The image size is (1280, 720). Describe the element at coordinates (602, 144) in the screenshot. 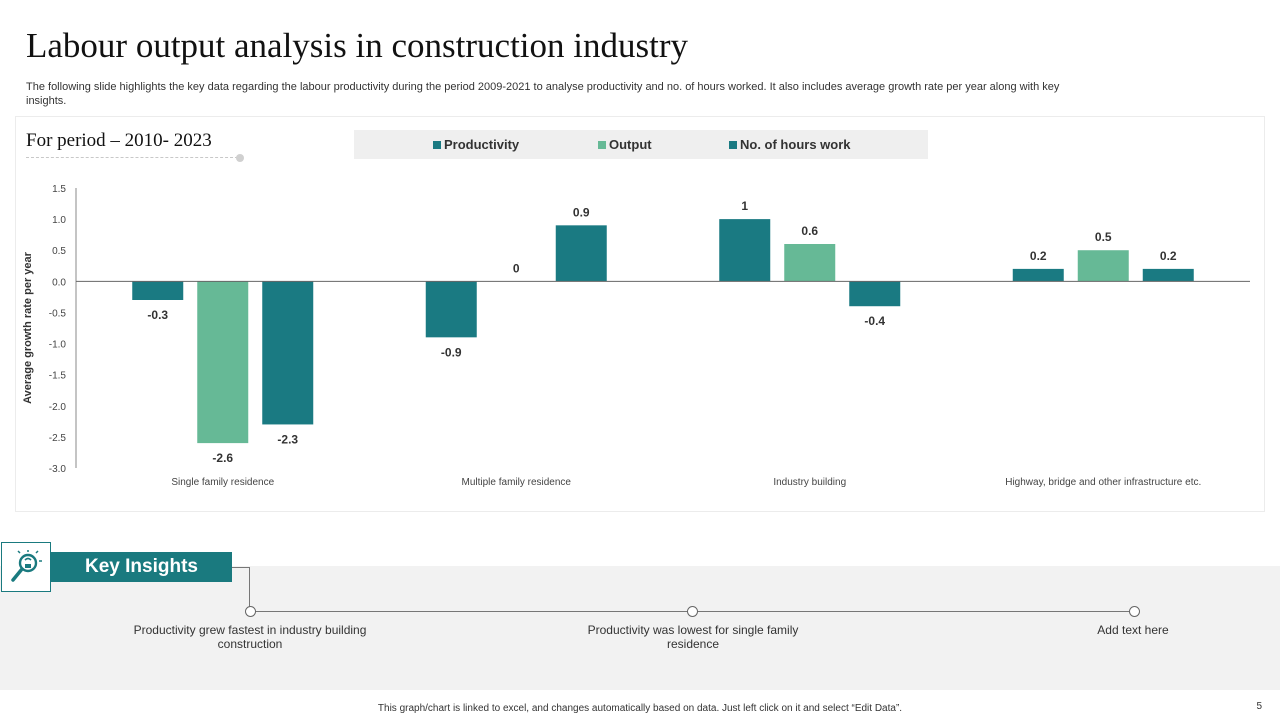

I see `legend-swatch-output` at that location.